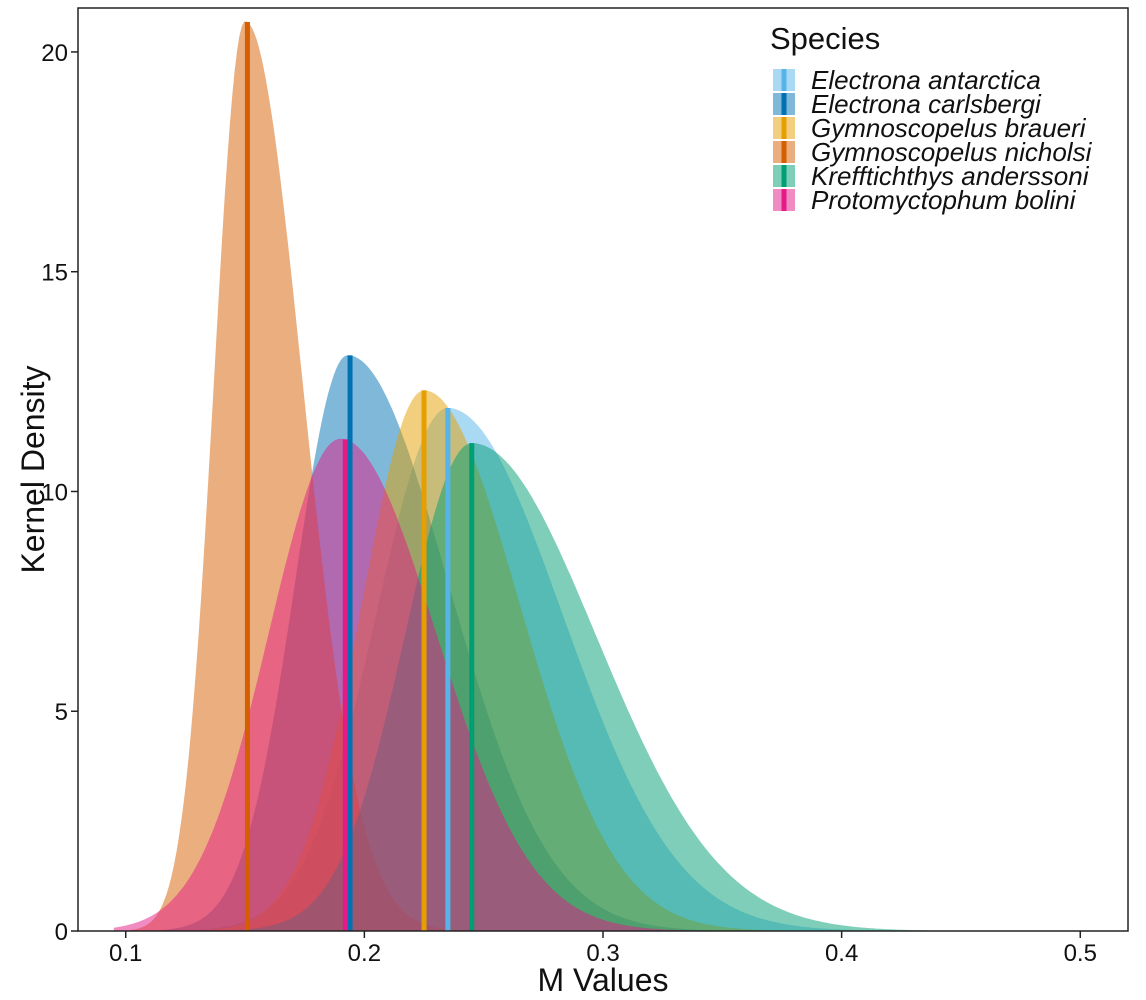  I want to click on y-axis: 0 5 10 15 20, so click(59, 493).